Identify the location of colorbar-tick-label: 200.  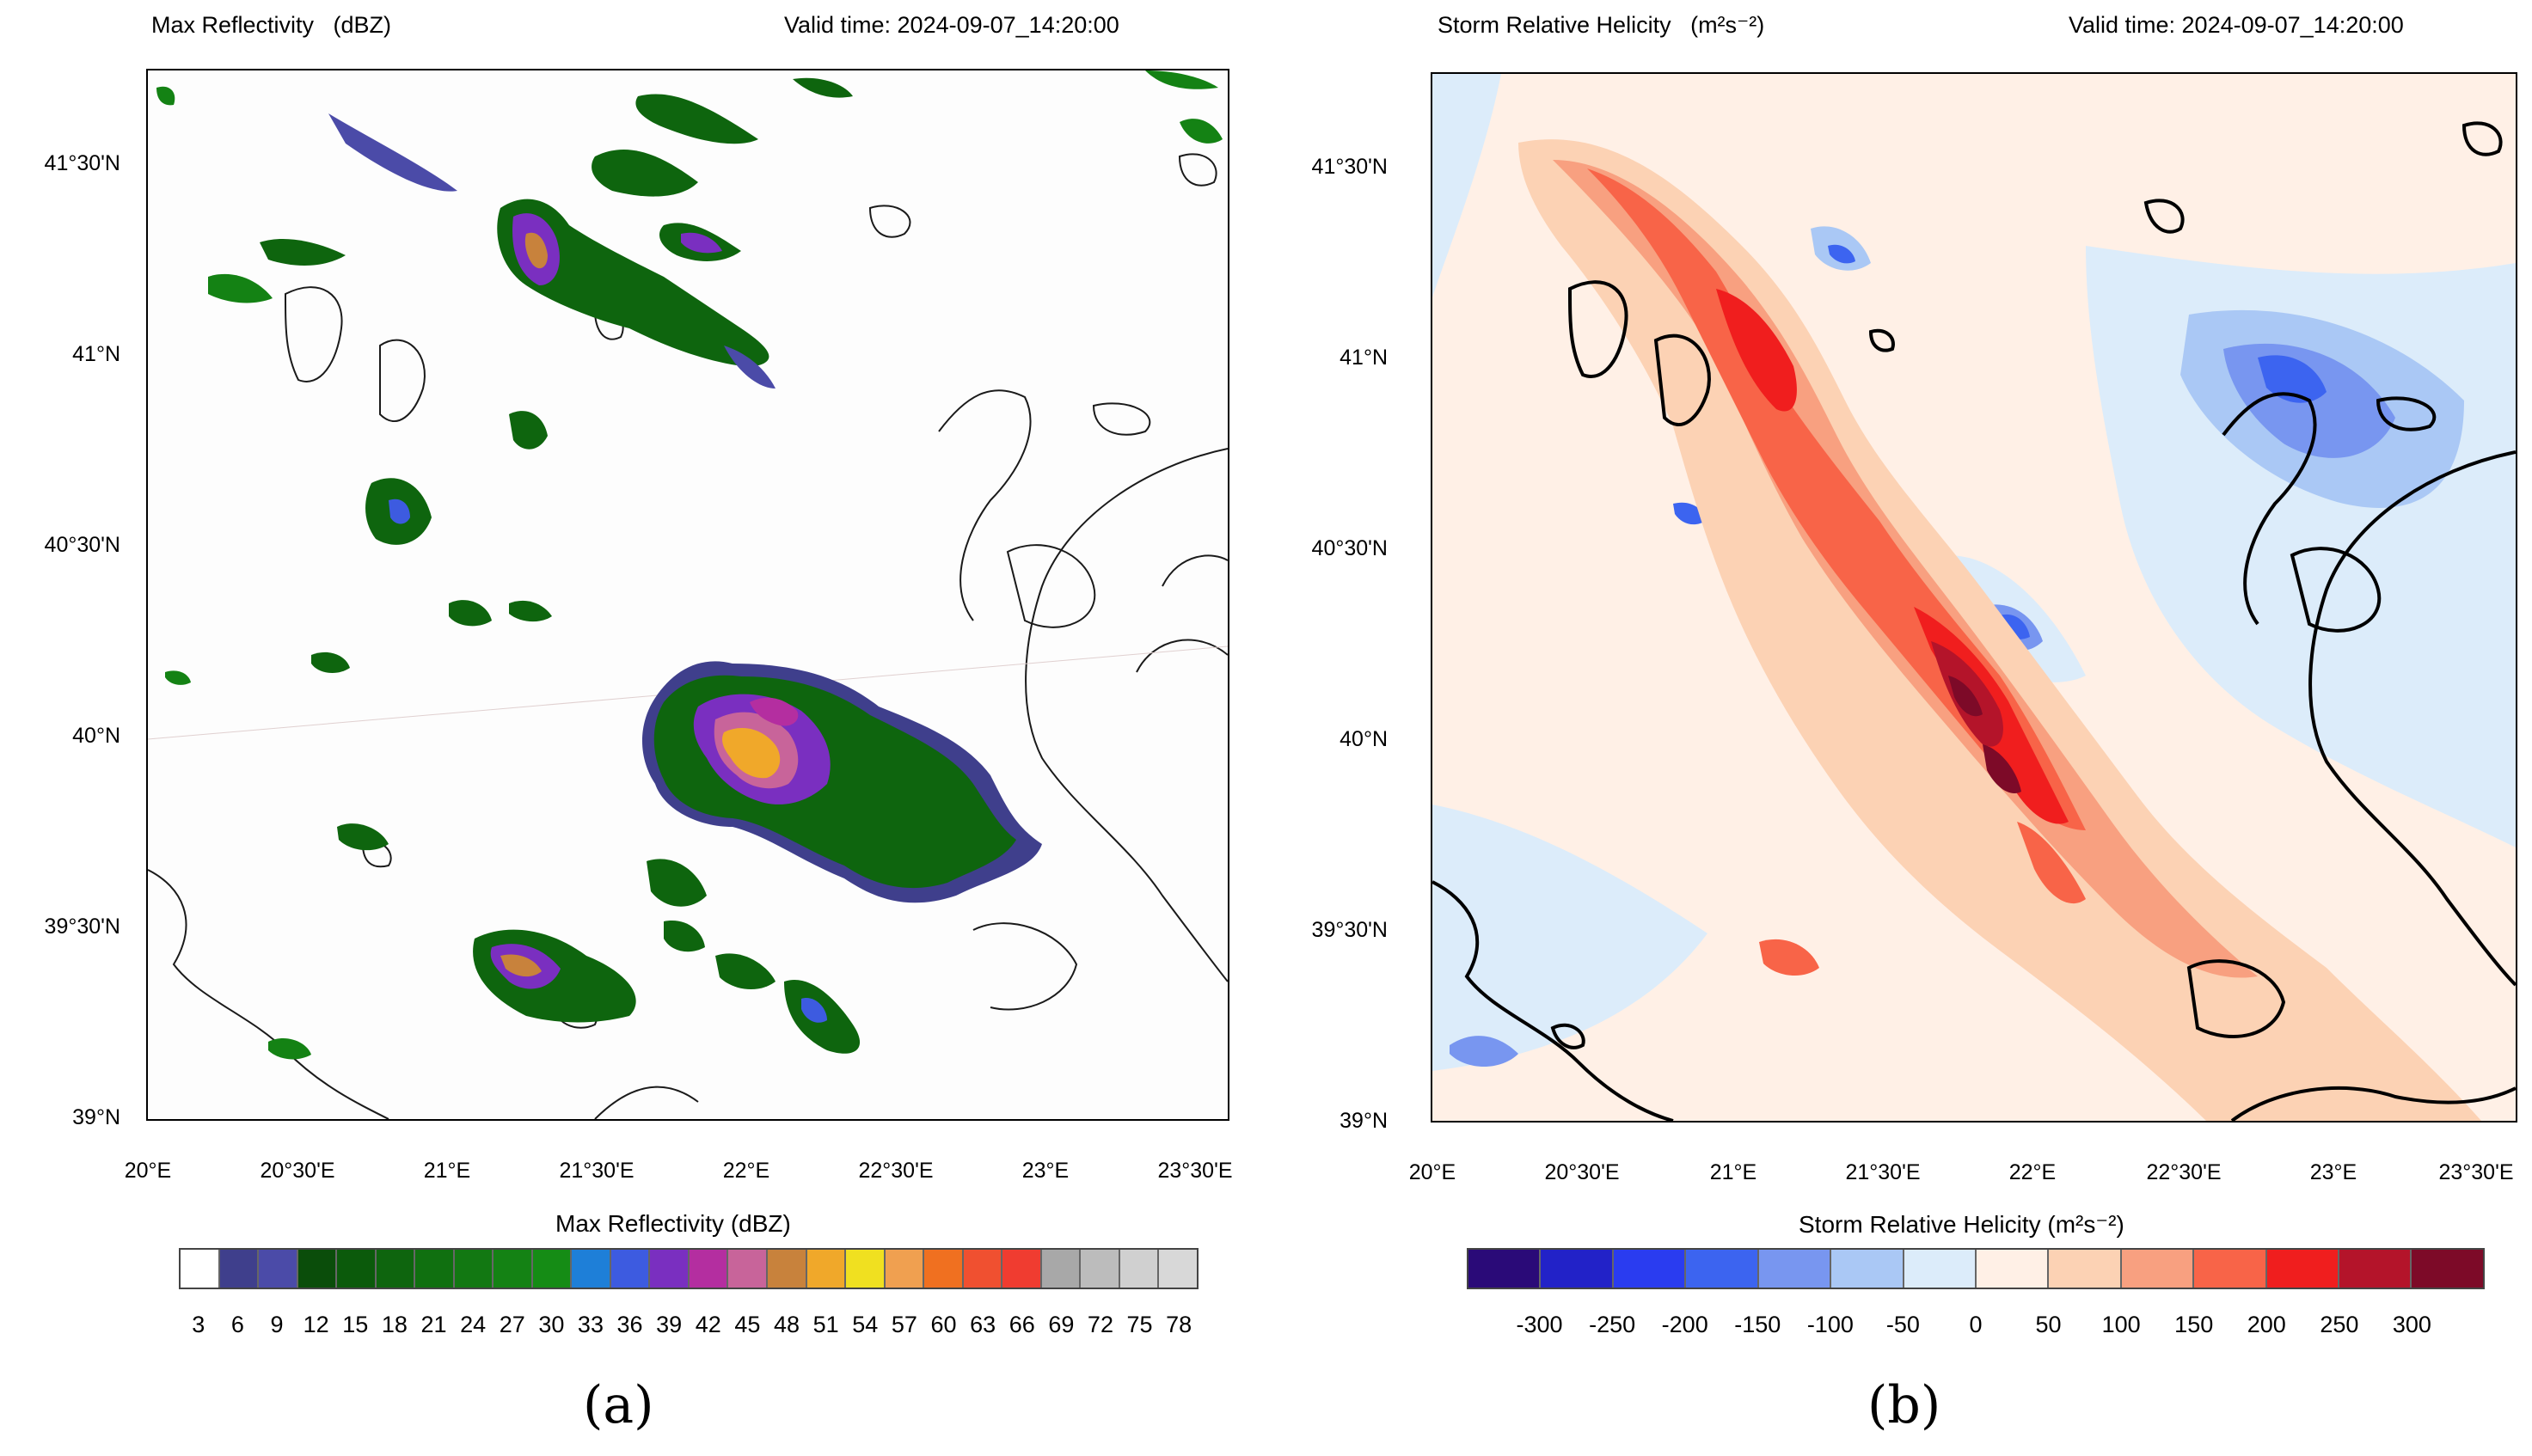
(2266, 1325).